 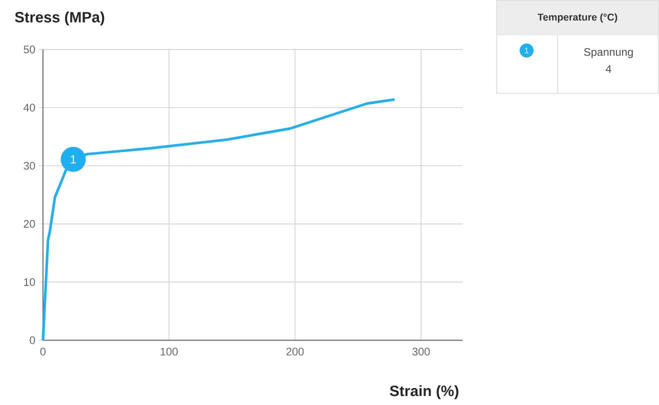 What do you see at coordinates (424, 392) in the screenshot?
I see `x-axis-title: Strain (%)` at bounding box center [424, 392].